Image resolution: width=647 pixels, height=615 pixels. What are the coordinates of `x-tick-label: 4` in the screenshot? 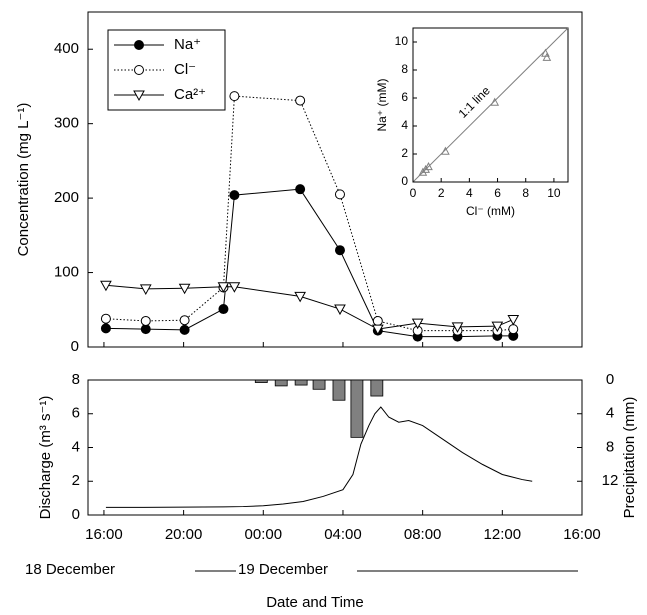 It's located at (469, 193).